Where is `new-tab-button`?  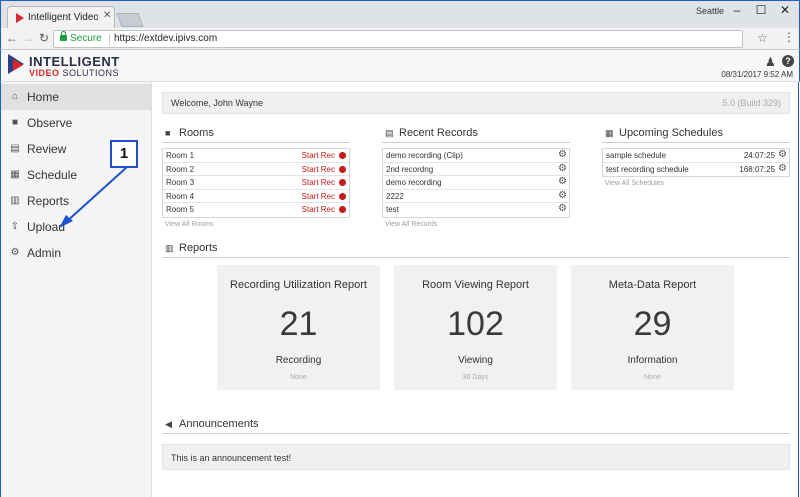
new-tab-button is located at coordinates (130, 20).